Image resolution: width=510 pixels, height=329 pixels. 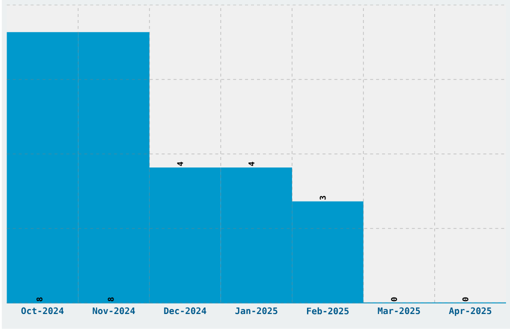 I want to click on x-tick-label: Jan-2025, so click(x=256, y=311).